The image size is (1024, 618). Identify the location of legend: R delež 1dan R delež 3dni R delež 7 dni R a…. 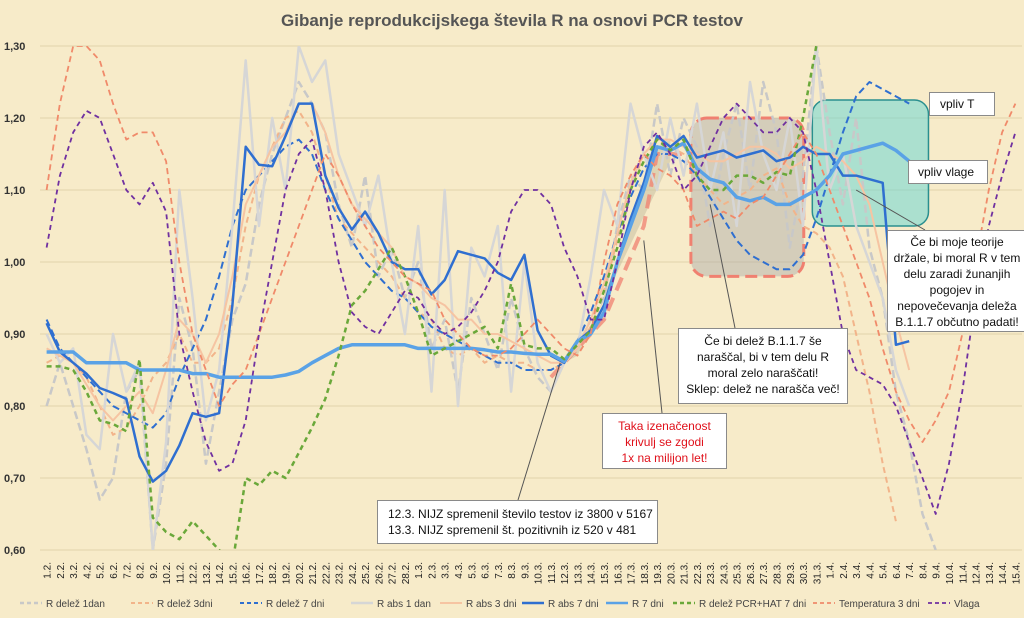
(500, 604).